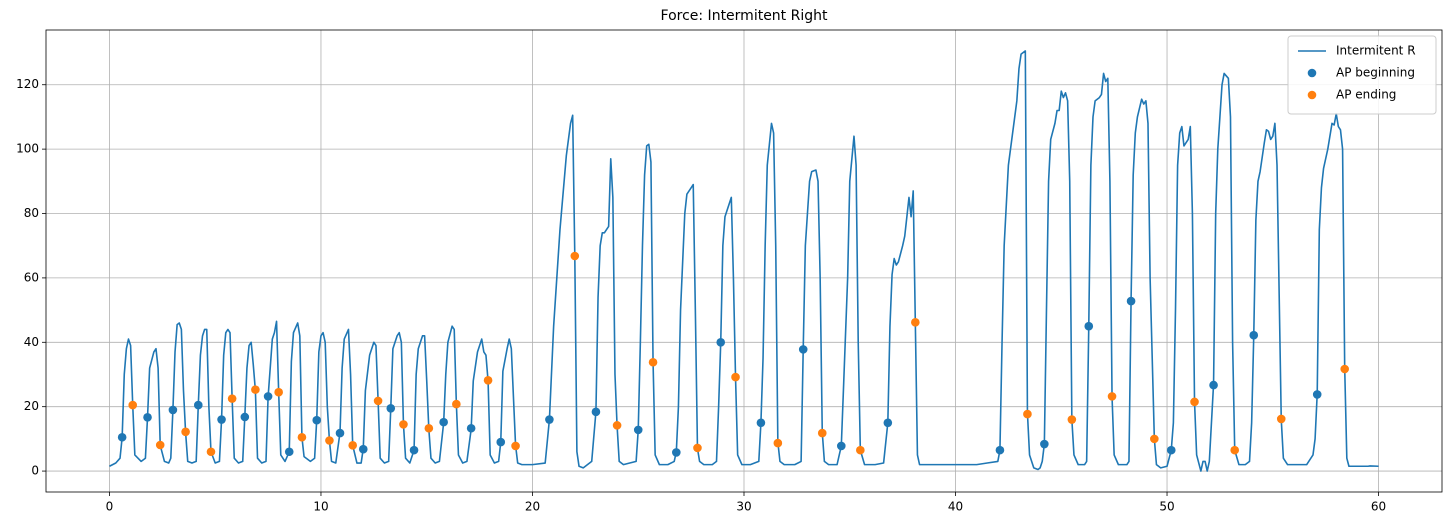  Describe the element at coordinates (31, 213) in the screenshot. I see `y-tick-label: 80` at that location.